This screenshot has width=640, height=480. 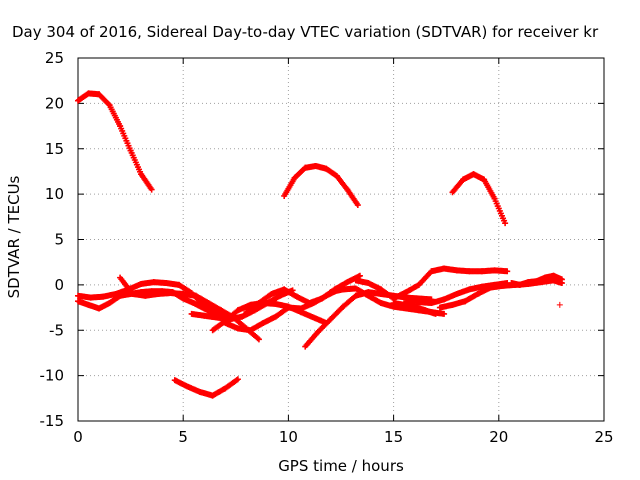 What do you see at coordinates (14, 236) in the screenshot?
I see `y-axis-label: SDTVAR / TECUs` at bounding box center [14, 236].